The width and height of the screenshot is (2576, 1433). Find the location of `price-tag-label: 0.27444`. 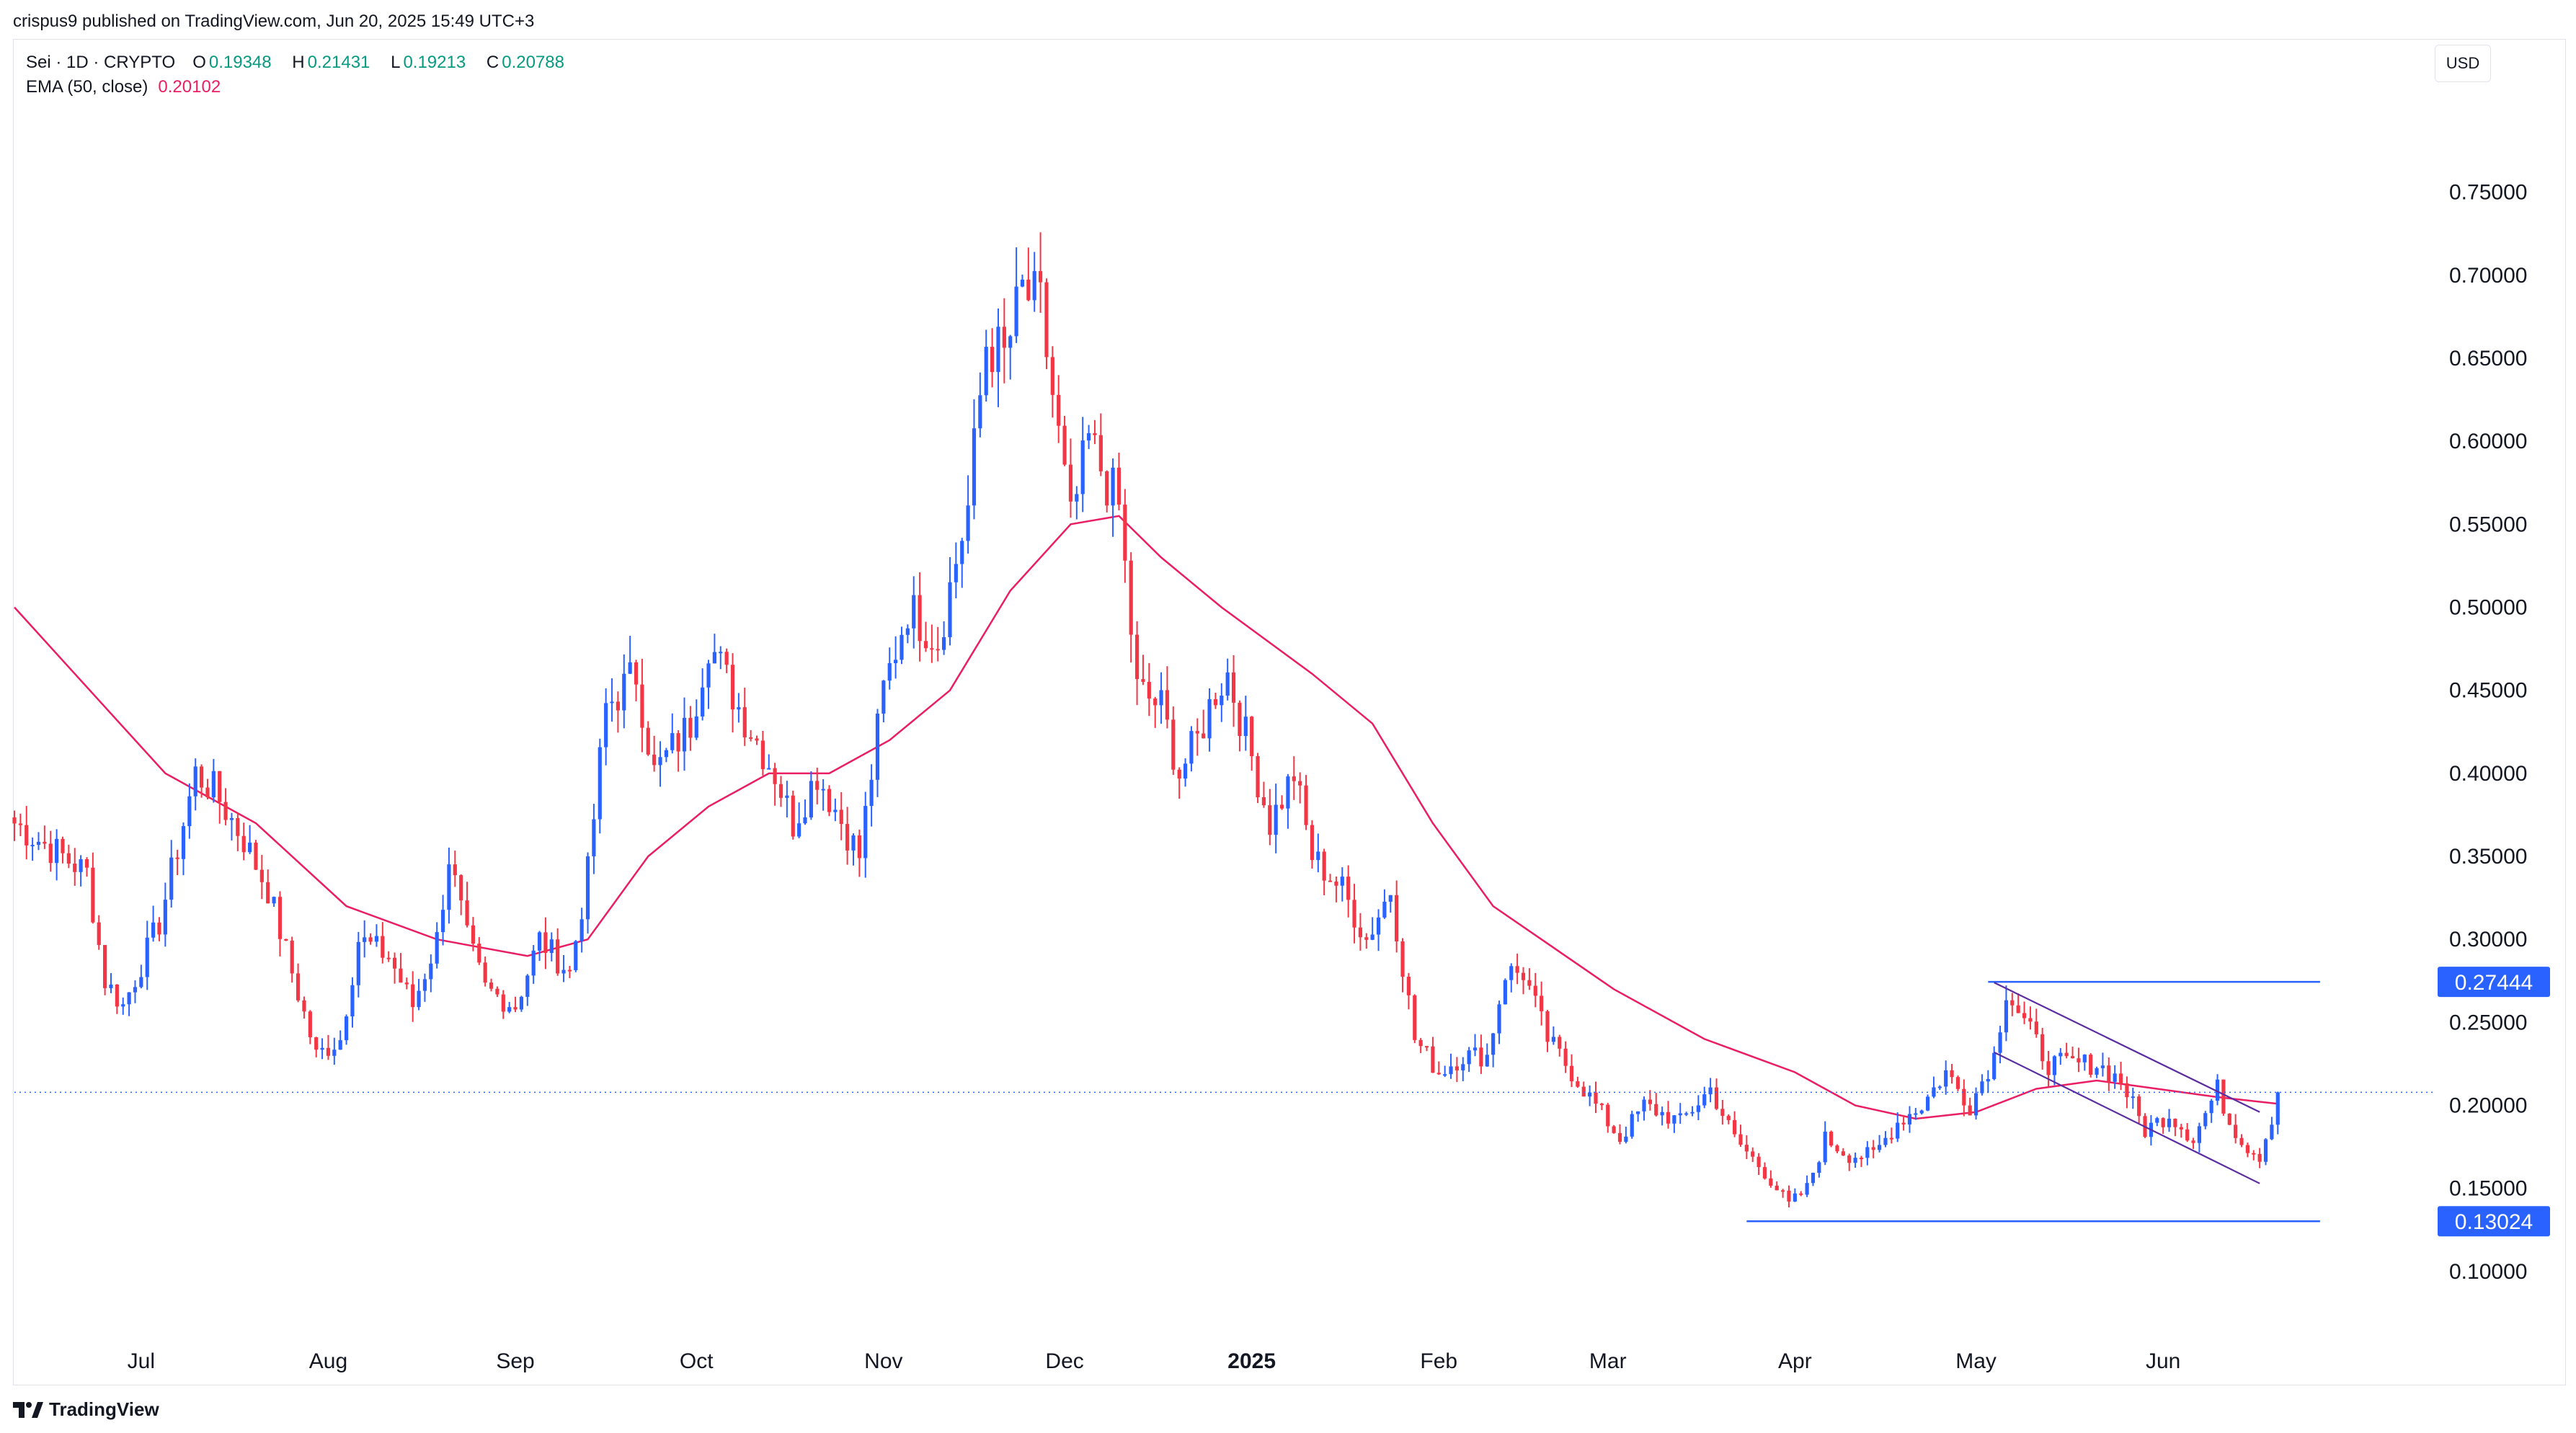

price-tag-label: 0.27444 is located at coordinates (2494, 983).